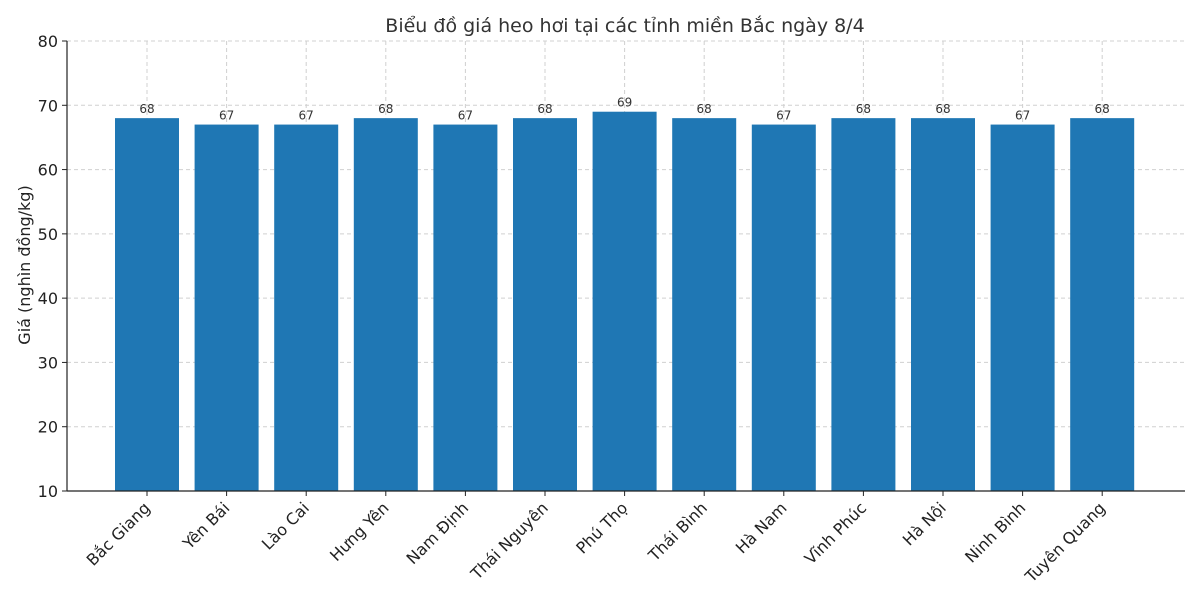 The image size is (1200, 600). Describe the element at coordinates (285, 525) in the screenshot. I see `x-tick-label: Lào Cai` at that location.